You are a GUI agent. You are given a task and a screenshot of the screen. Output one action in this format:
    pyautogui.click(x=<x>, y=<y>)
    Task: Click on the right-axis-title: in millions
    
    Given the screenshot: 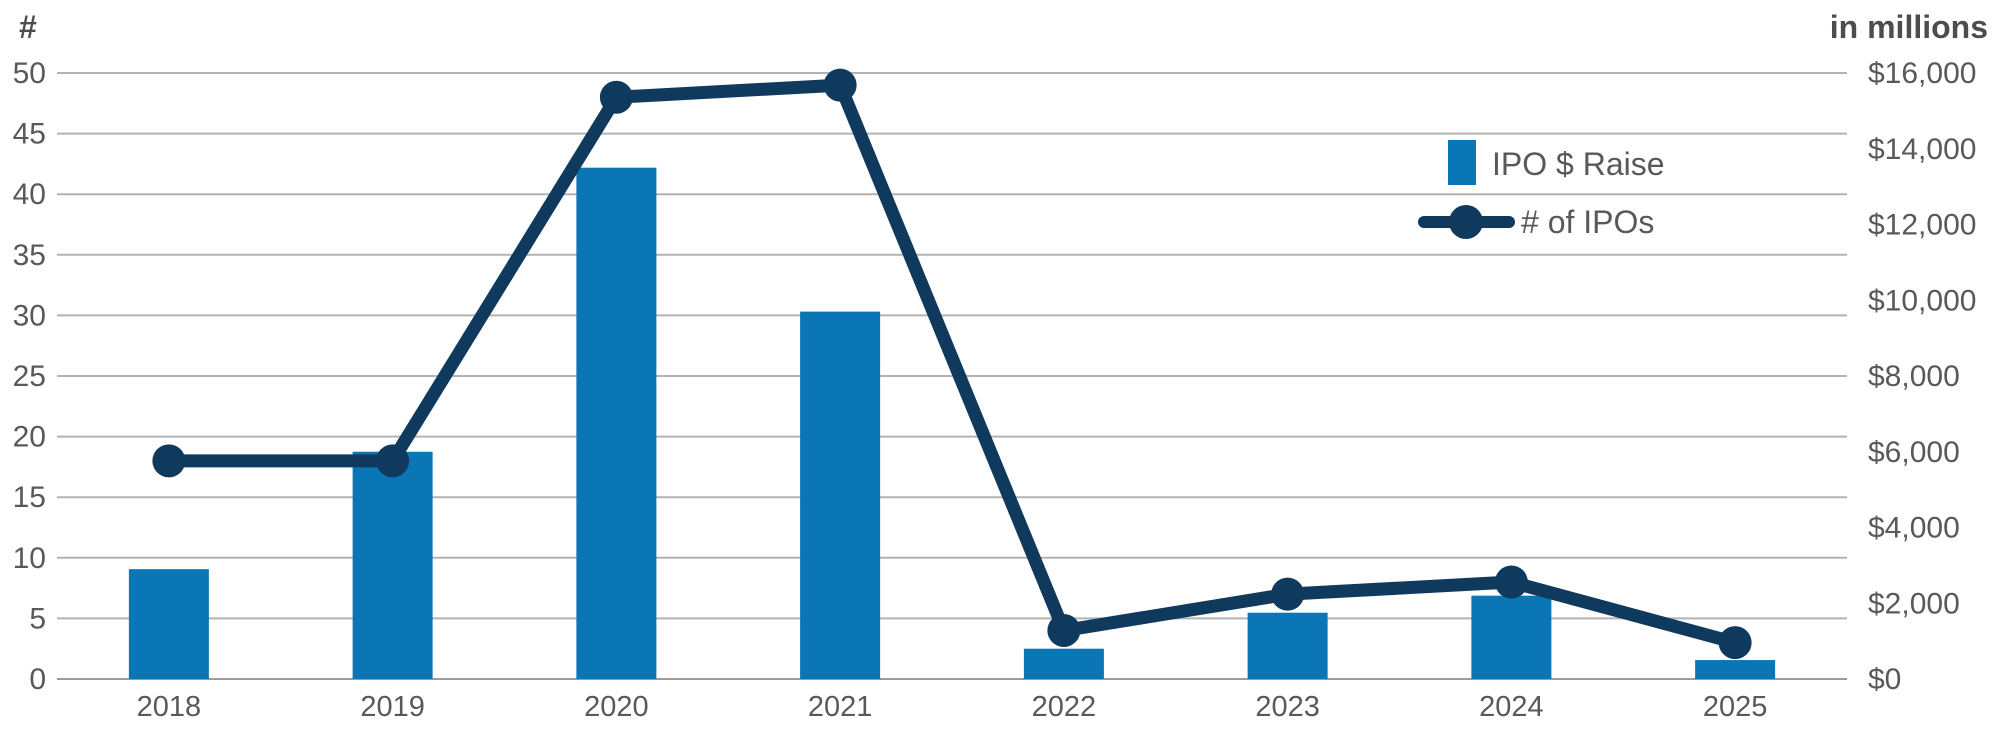 What is the action you would take?
    pyautogui.click(x=1909, y=27)
    